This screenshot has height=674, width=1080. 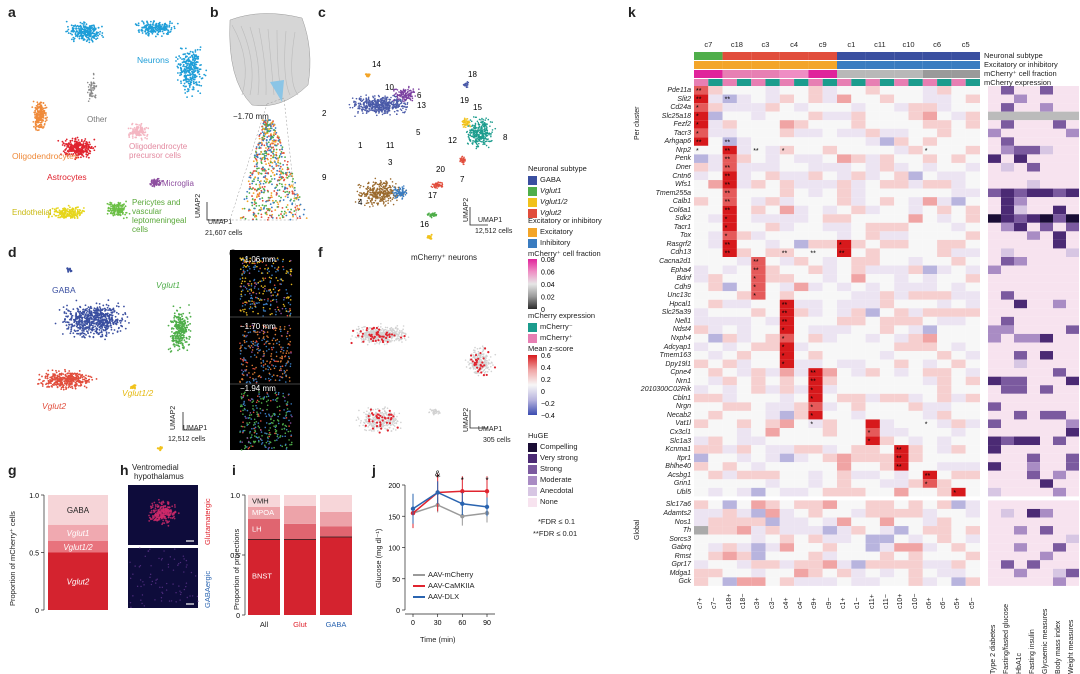 I want to click on cluster-label-12: 12, so click(x=452, y=140).